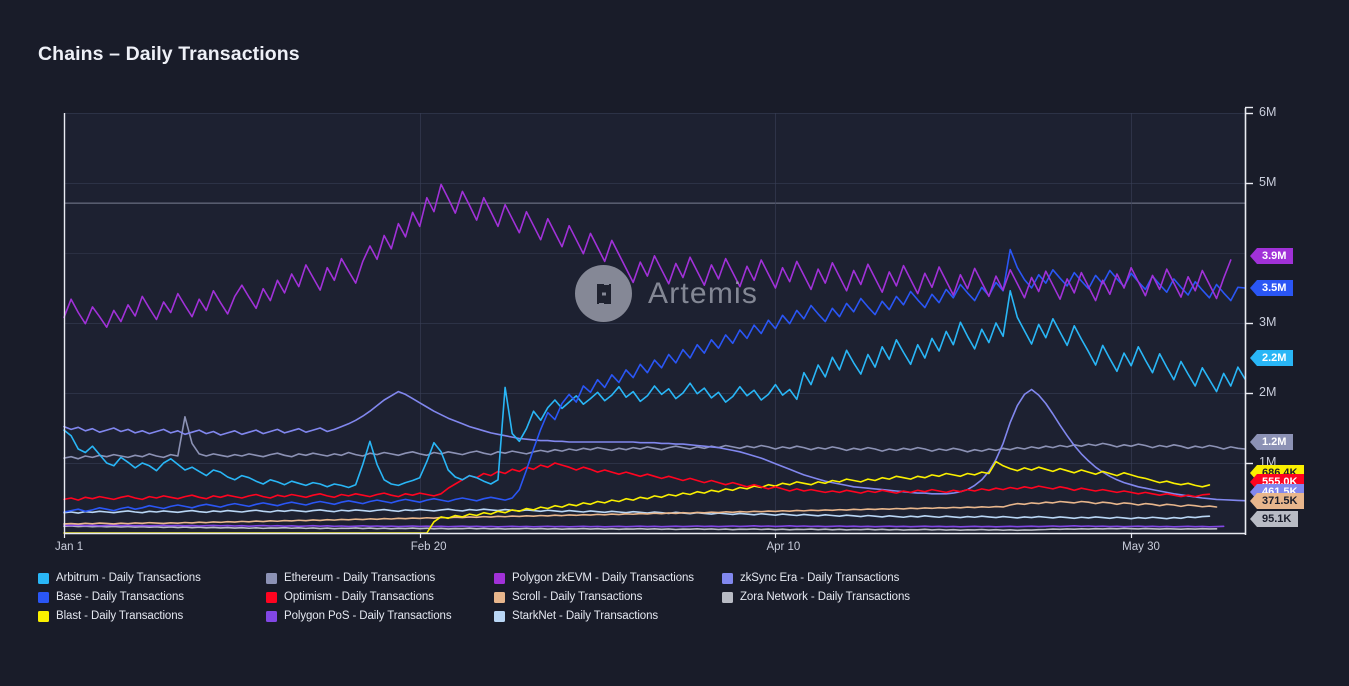 The image size is (1349, 686). Describe the element at coordinates (1268, 322) in the screenshot. I see `y-axis-tick-label: 3M` at that location.